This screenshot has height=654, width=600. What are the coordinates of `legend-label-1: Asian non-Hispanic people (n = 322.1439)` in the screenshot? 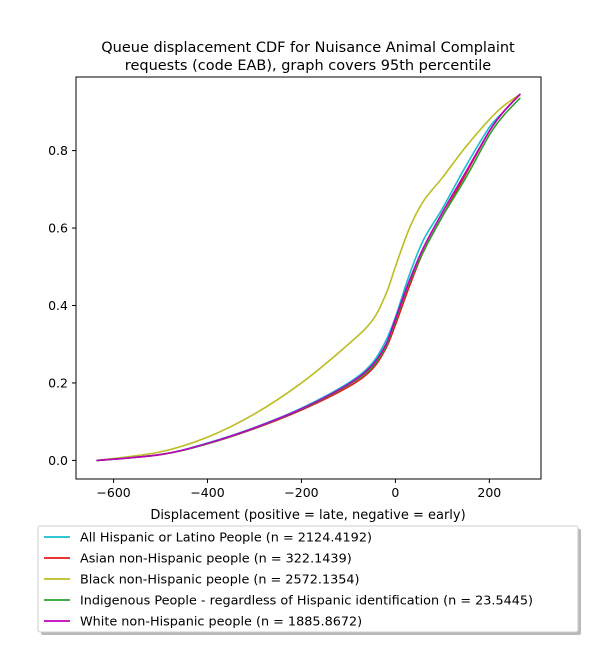 It's located at (216, 559).